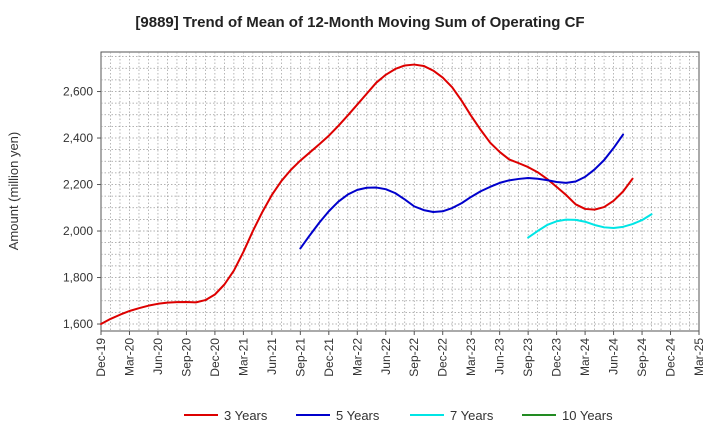 The image size is (720, 440). What do you see at coordinates (78, 231) in the screenshot?
I see `y-tick-label: 2,000` at bounding box center [78, 231].